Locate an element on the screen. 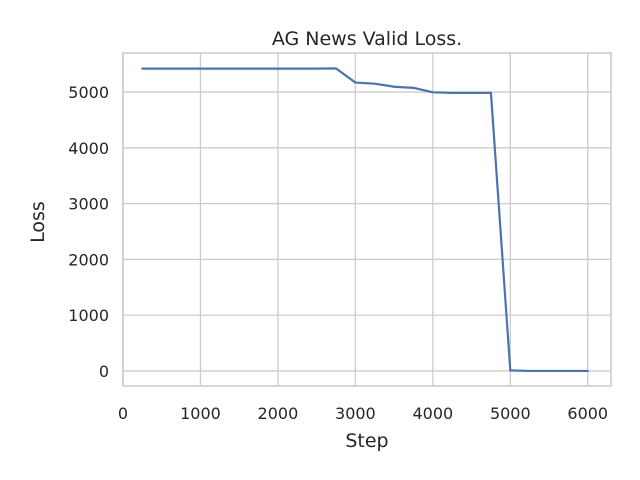  x-axis-ticks: 0 1000 2000 3000 4000 5000 6000 is located at coordinates (363, 413).